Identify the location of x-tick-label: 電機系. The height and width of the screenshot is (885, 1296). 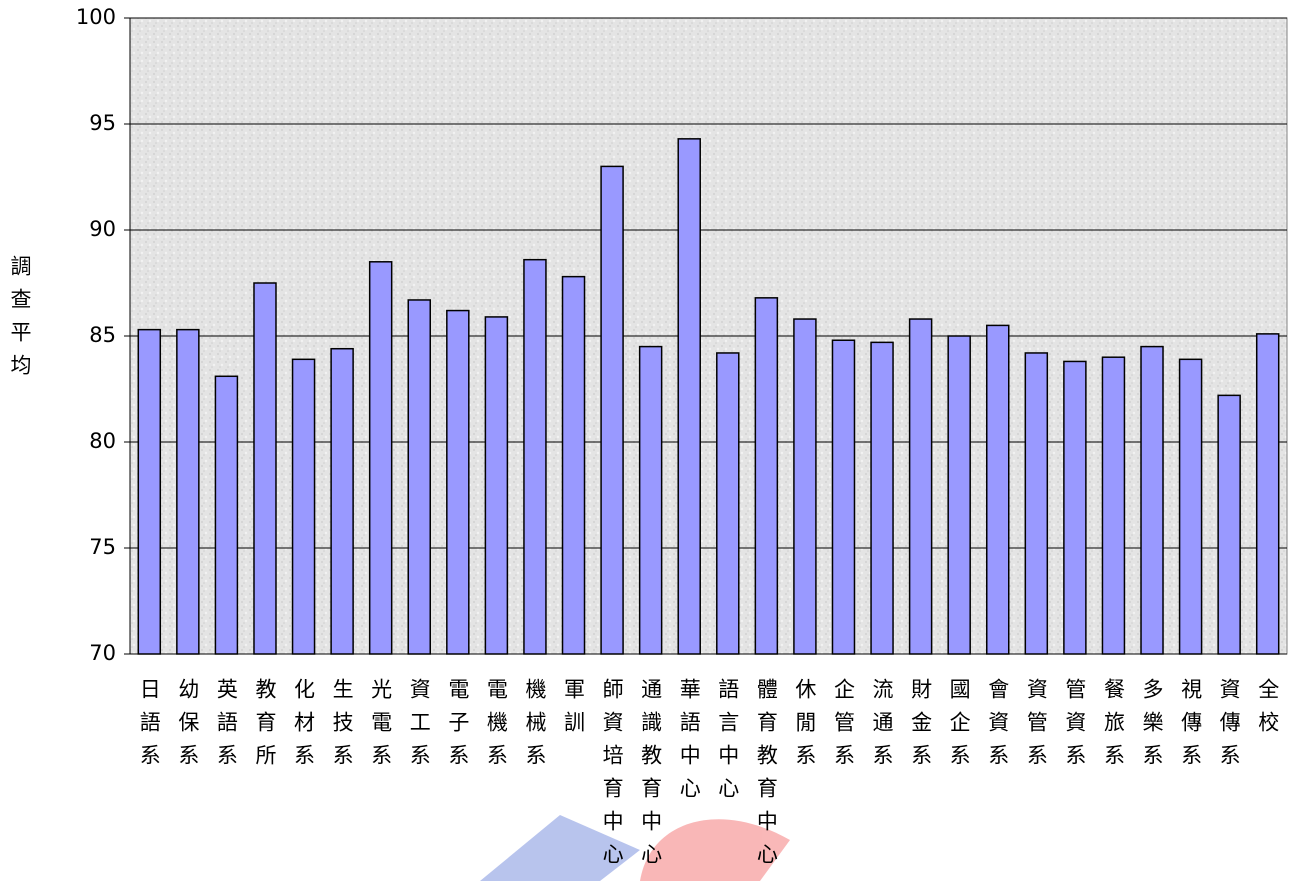
(496, 727).